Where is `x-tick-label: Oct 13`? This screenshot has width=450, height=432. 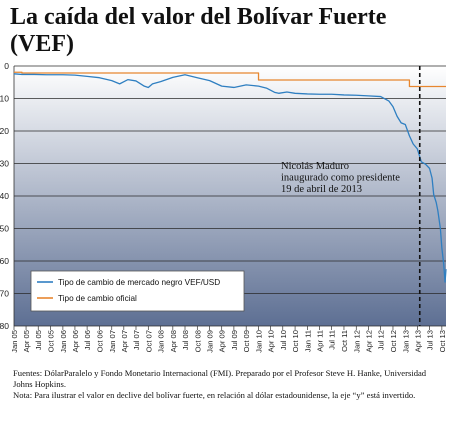 x-tick-label: Oct 13 is located at coordinates (442, 341).